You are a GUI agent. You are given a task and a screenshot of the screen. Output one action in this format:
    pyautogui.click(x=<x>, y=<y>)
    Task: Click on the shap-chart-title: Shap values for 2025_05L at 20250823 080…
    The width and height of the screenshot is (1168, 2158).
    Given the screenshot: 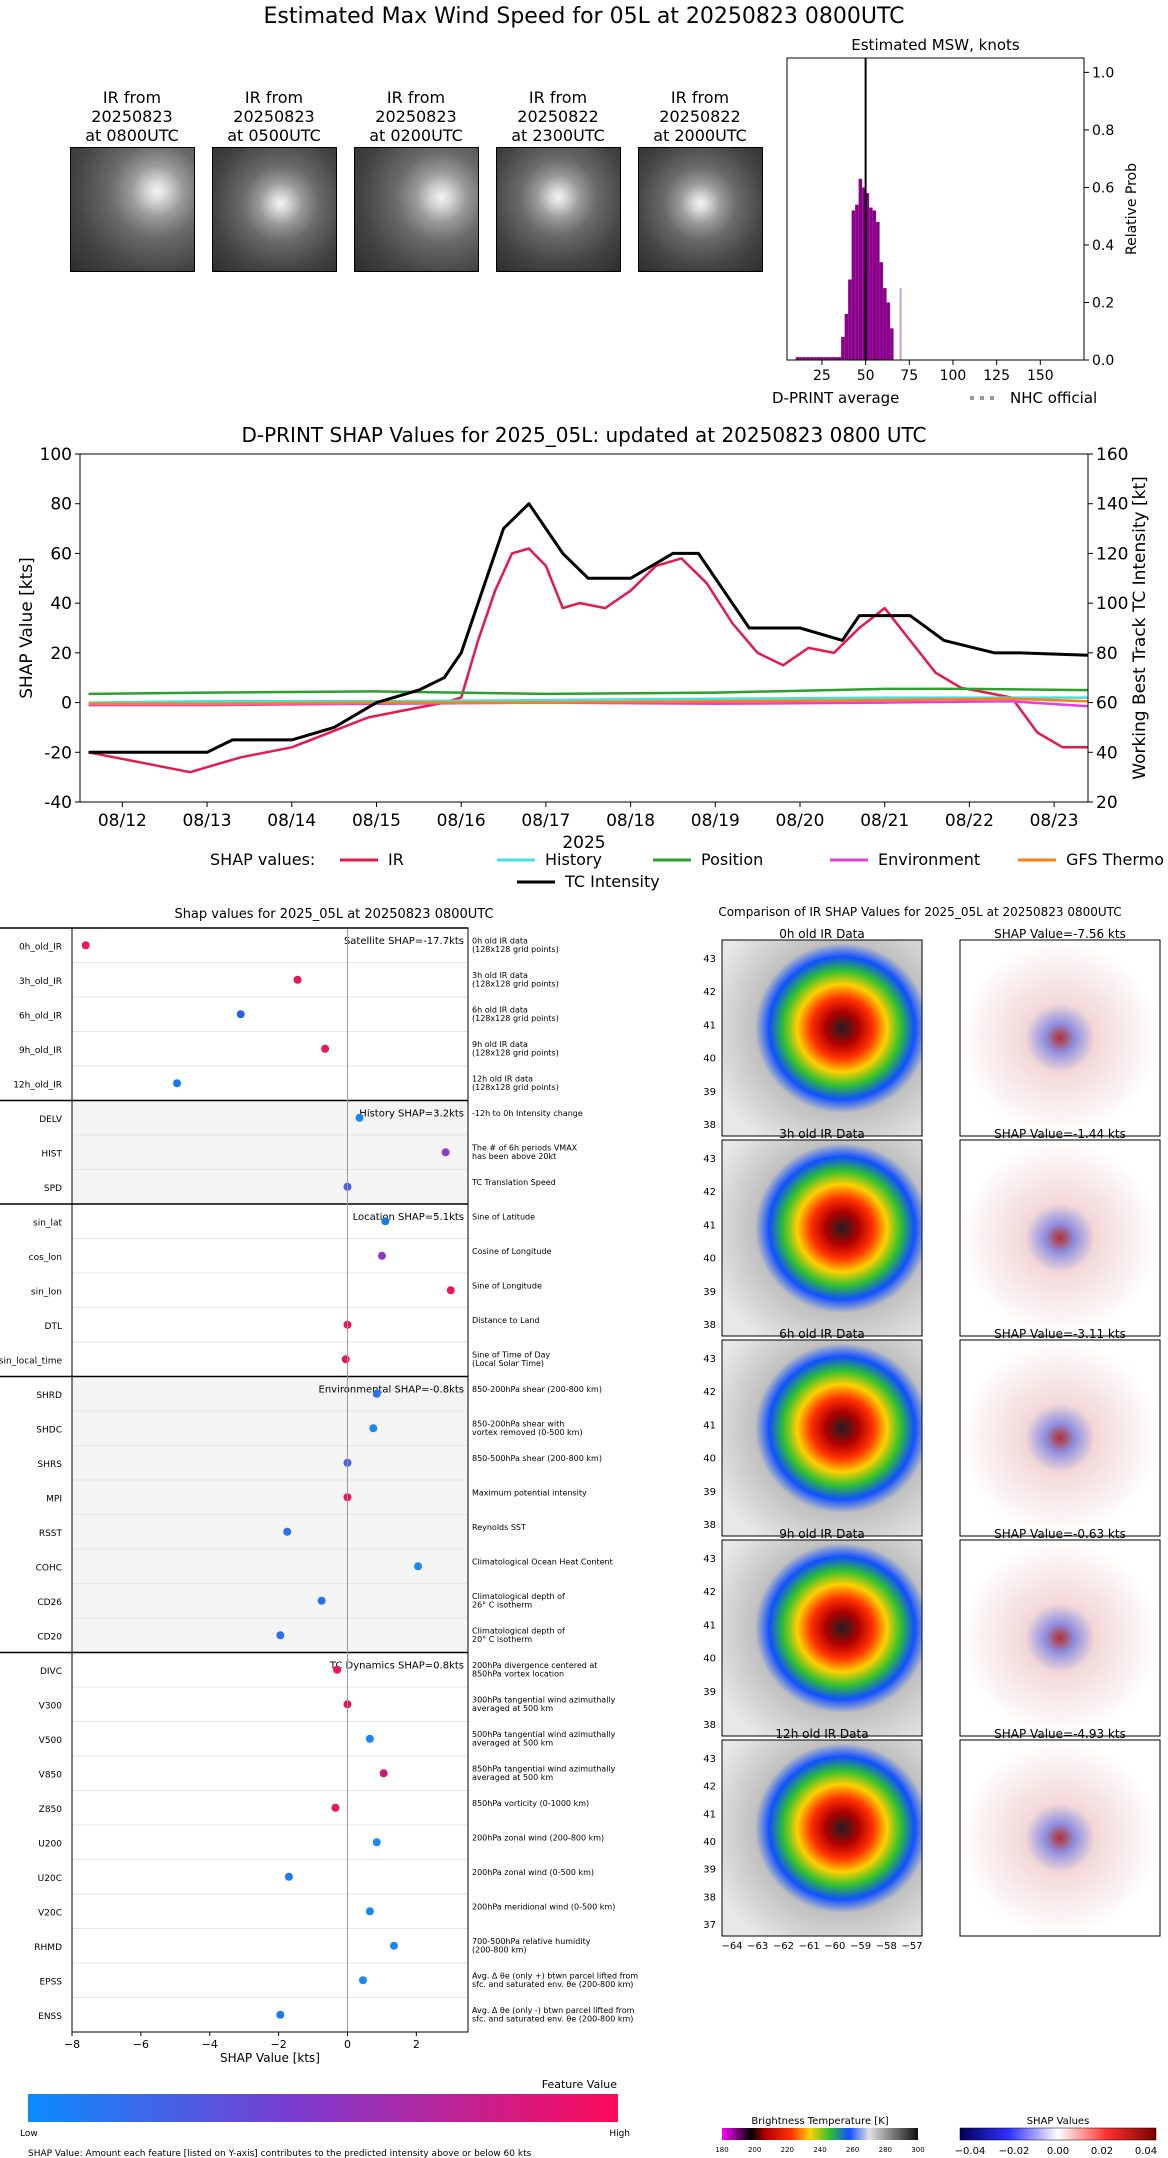 What is the action you would take?
    pyautogui.click(x=333, y=914)
    